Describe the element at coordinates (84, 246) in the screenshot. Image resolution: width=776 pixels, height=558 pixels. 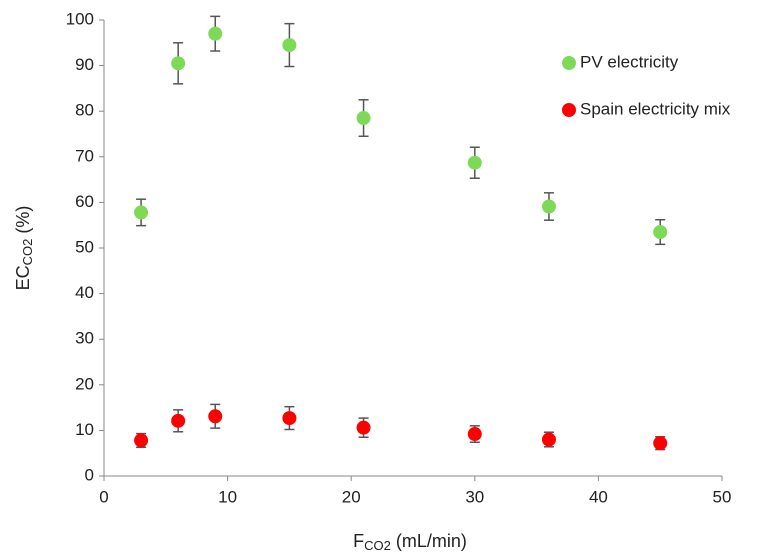
I see `y-tick-label: 50` at that location.